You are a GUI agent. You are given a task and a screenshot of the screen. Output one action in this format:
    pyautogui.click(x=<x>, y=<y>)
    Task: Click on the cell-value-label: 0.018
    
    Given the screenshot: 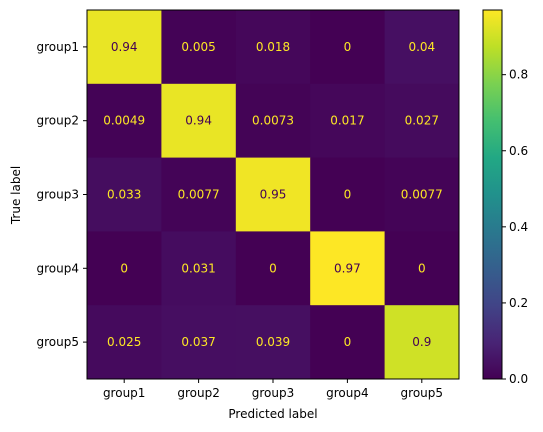 What is the action you would take?
    pyautogui.click(x=273, y=47)
    